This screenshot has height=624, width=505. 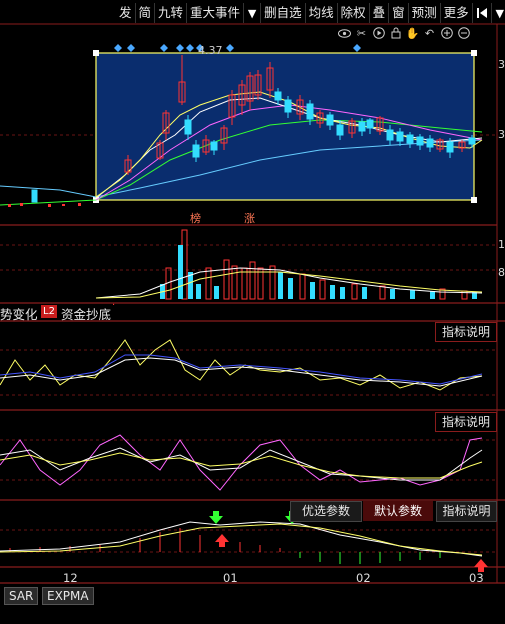 What do you see at coordinates (352, 13) in the screenshot?
I see `toolbar-item-ex-rights: 除权` at bounding box center [352, 13].